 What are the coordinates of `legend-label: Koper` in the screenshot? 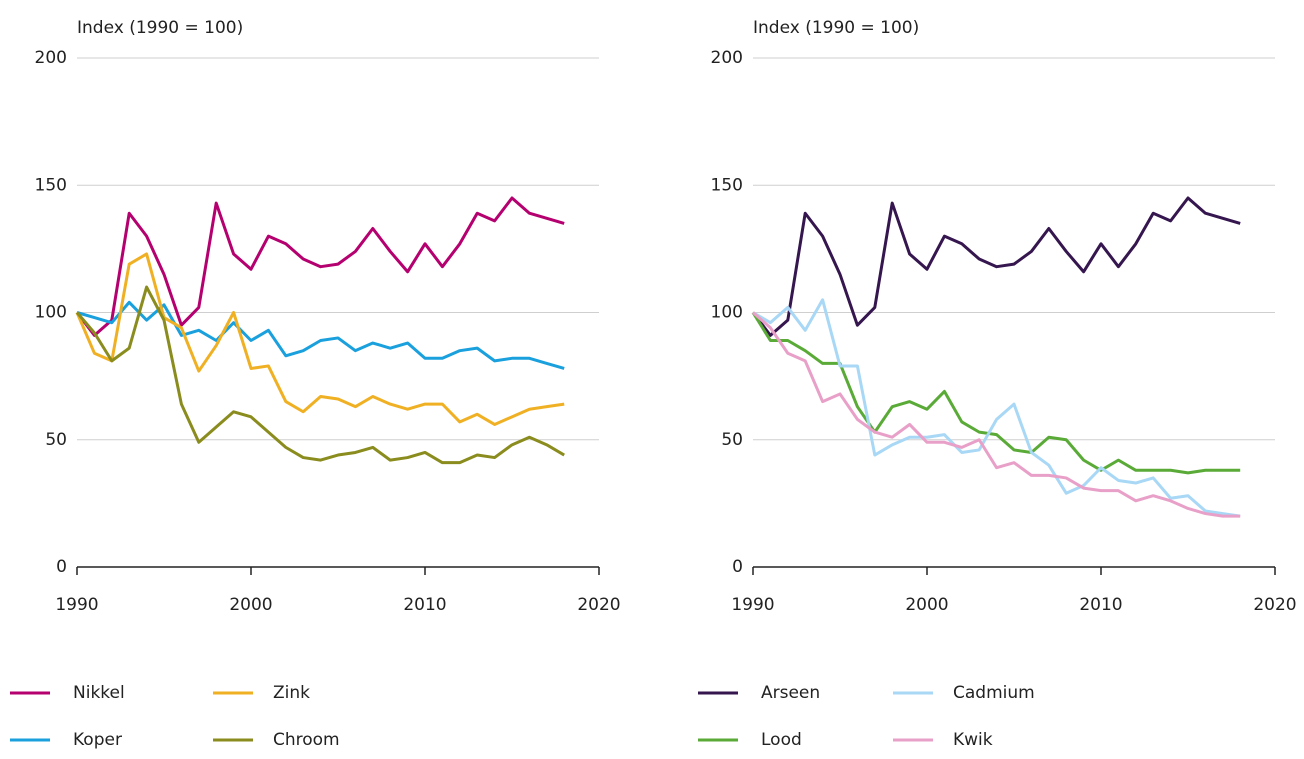 It's located at (97, 740).